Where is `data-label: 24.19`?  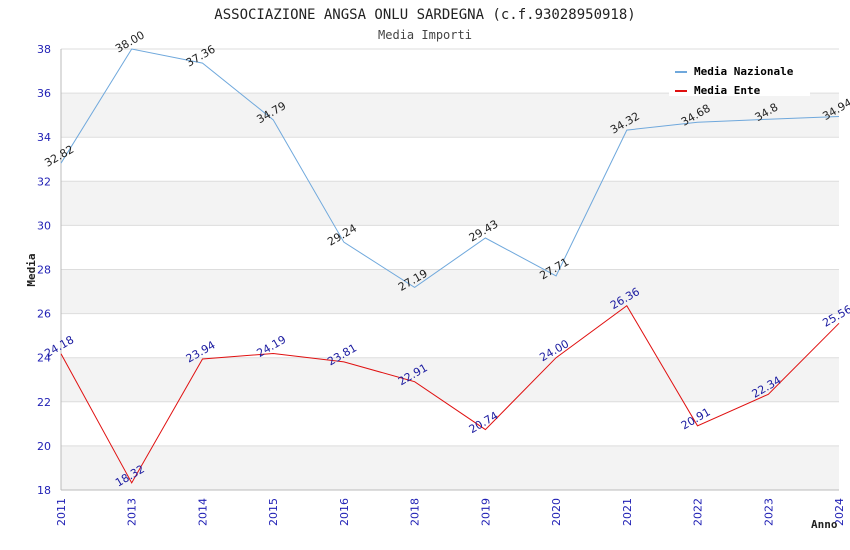
data-label: 24.19 is located at coordinates (272, 346).